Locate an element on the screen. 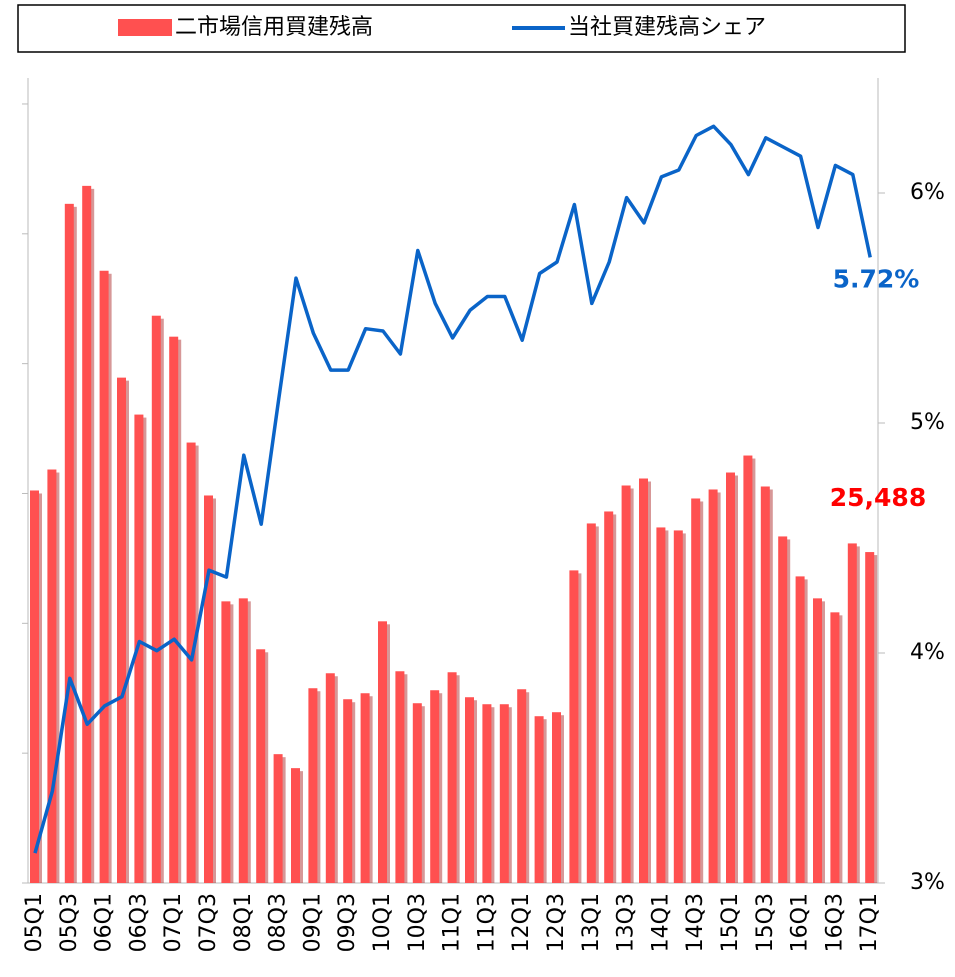 The image size is (955, 977). x-tick-label: 16Q1 is located at coordinates (800, 922).